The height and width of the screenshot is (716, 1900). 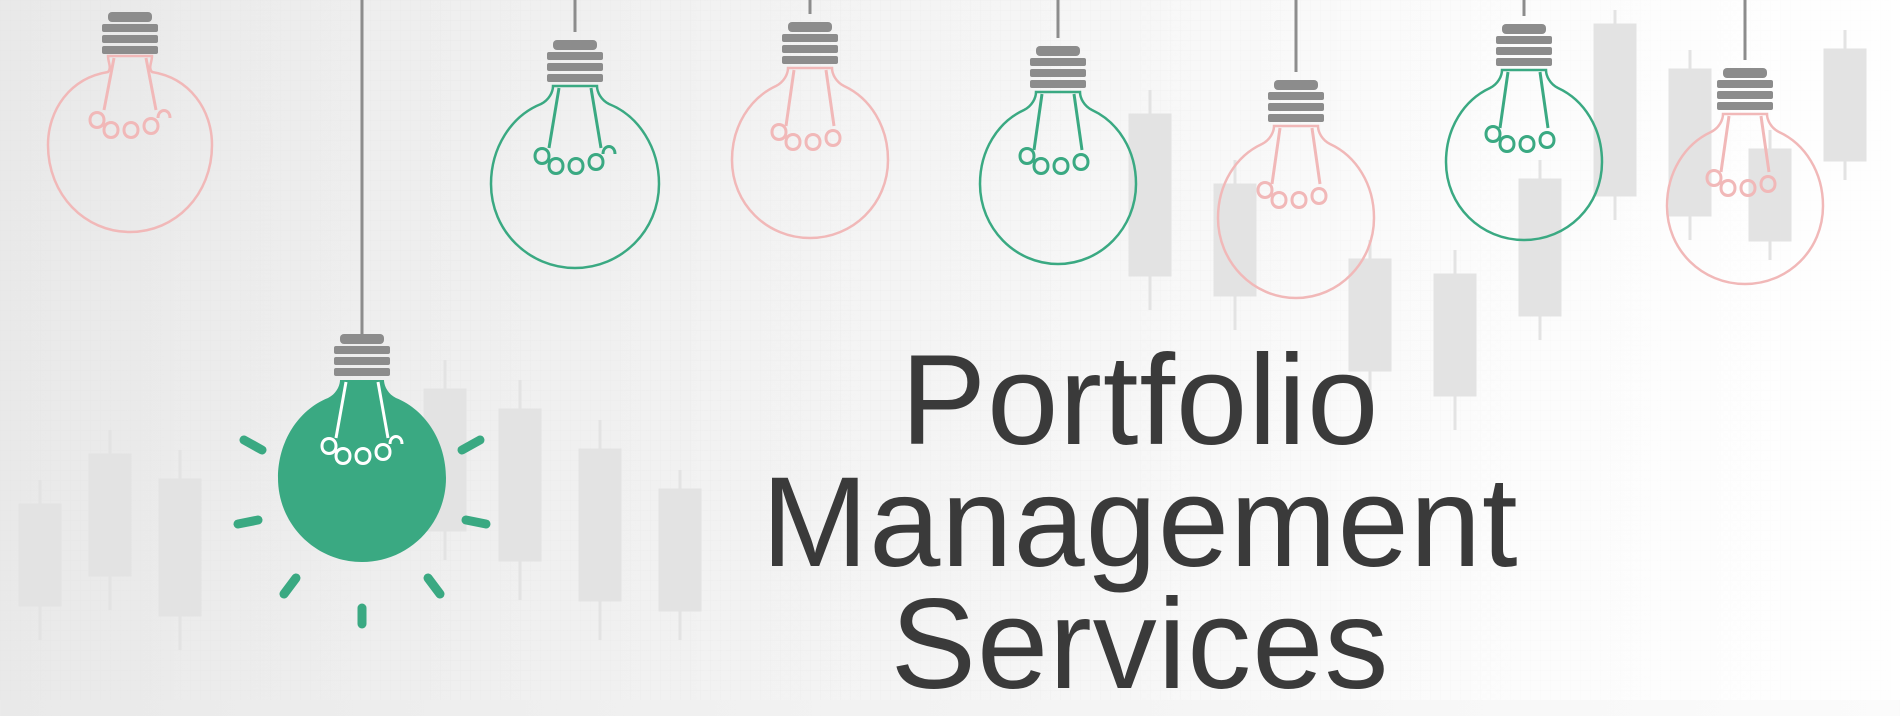 What do you see at coordinates (1140, 644) in the screenshot?
I see `title-line-3: Services` at bounding box center [1140, 644].